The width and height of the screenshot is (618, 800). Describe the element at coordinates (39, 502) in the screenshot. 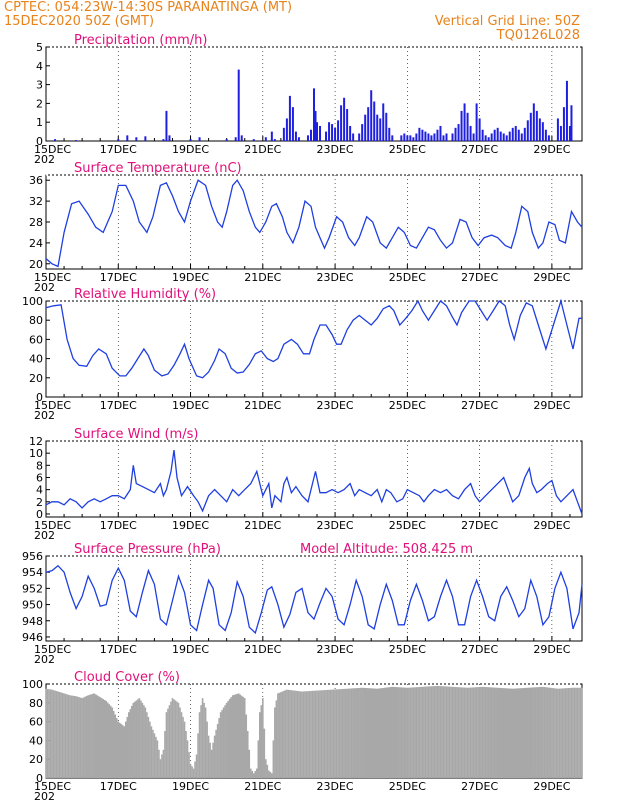

I see `y-tick-label: 2` at that location.